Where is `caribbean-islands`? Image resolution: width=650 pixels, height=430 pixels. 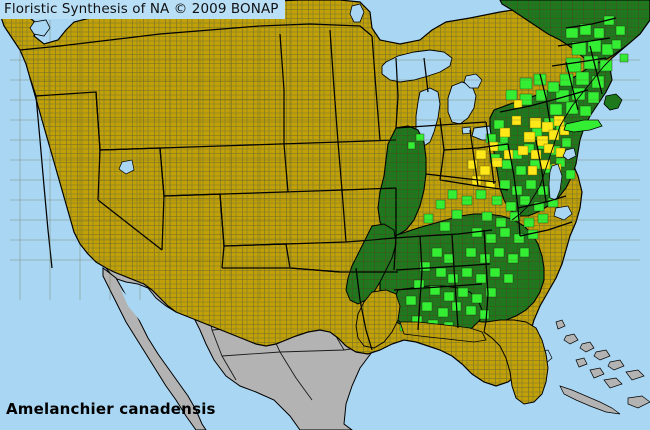
caribbean-islands is located at coordinates (602, 367).